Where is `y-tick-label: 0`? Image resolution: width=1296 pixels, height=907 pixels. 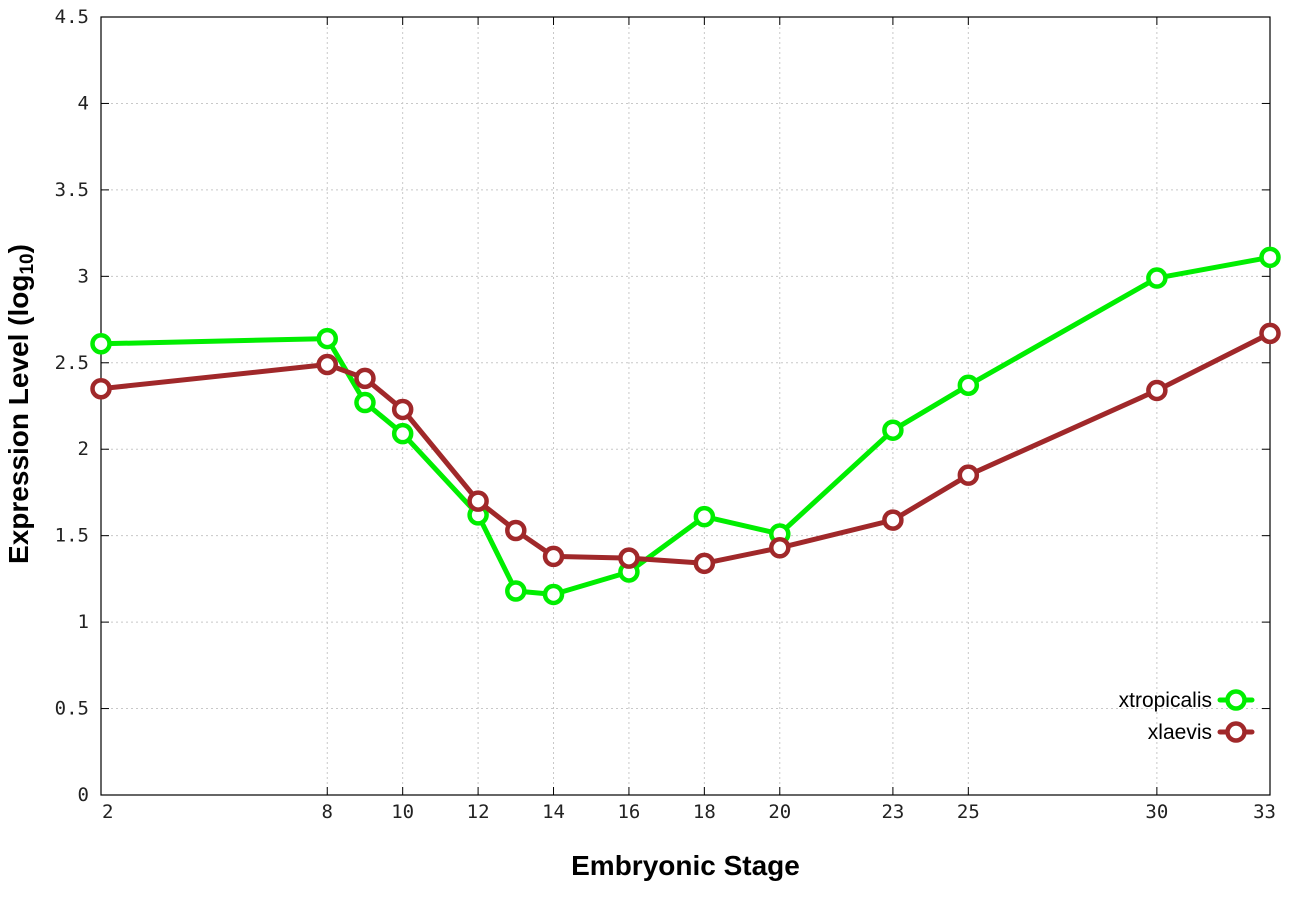
y-tick-label: 0 is located at coordinates (83, 795).